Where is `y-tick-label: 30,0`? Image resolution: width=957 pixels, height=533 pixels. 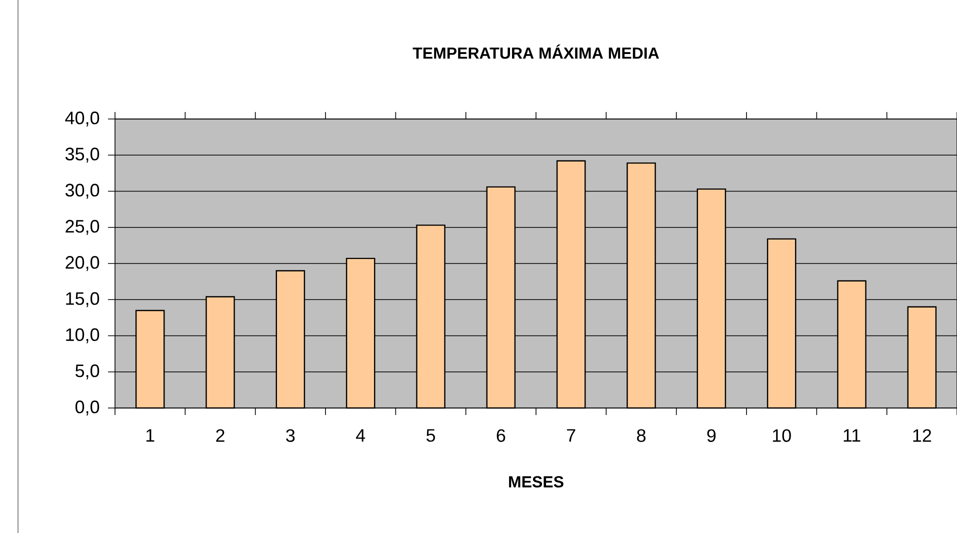 y-tick-label: 30,0 is located at coordinates (82, 191).